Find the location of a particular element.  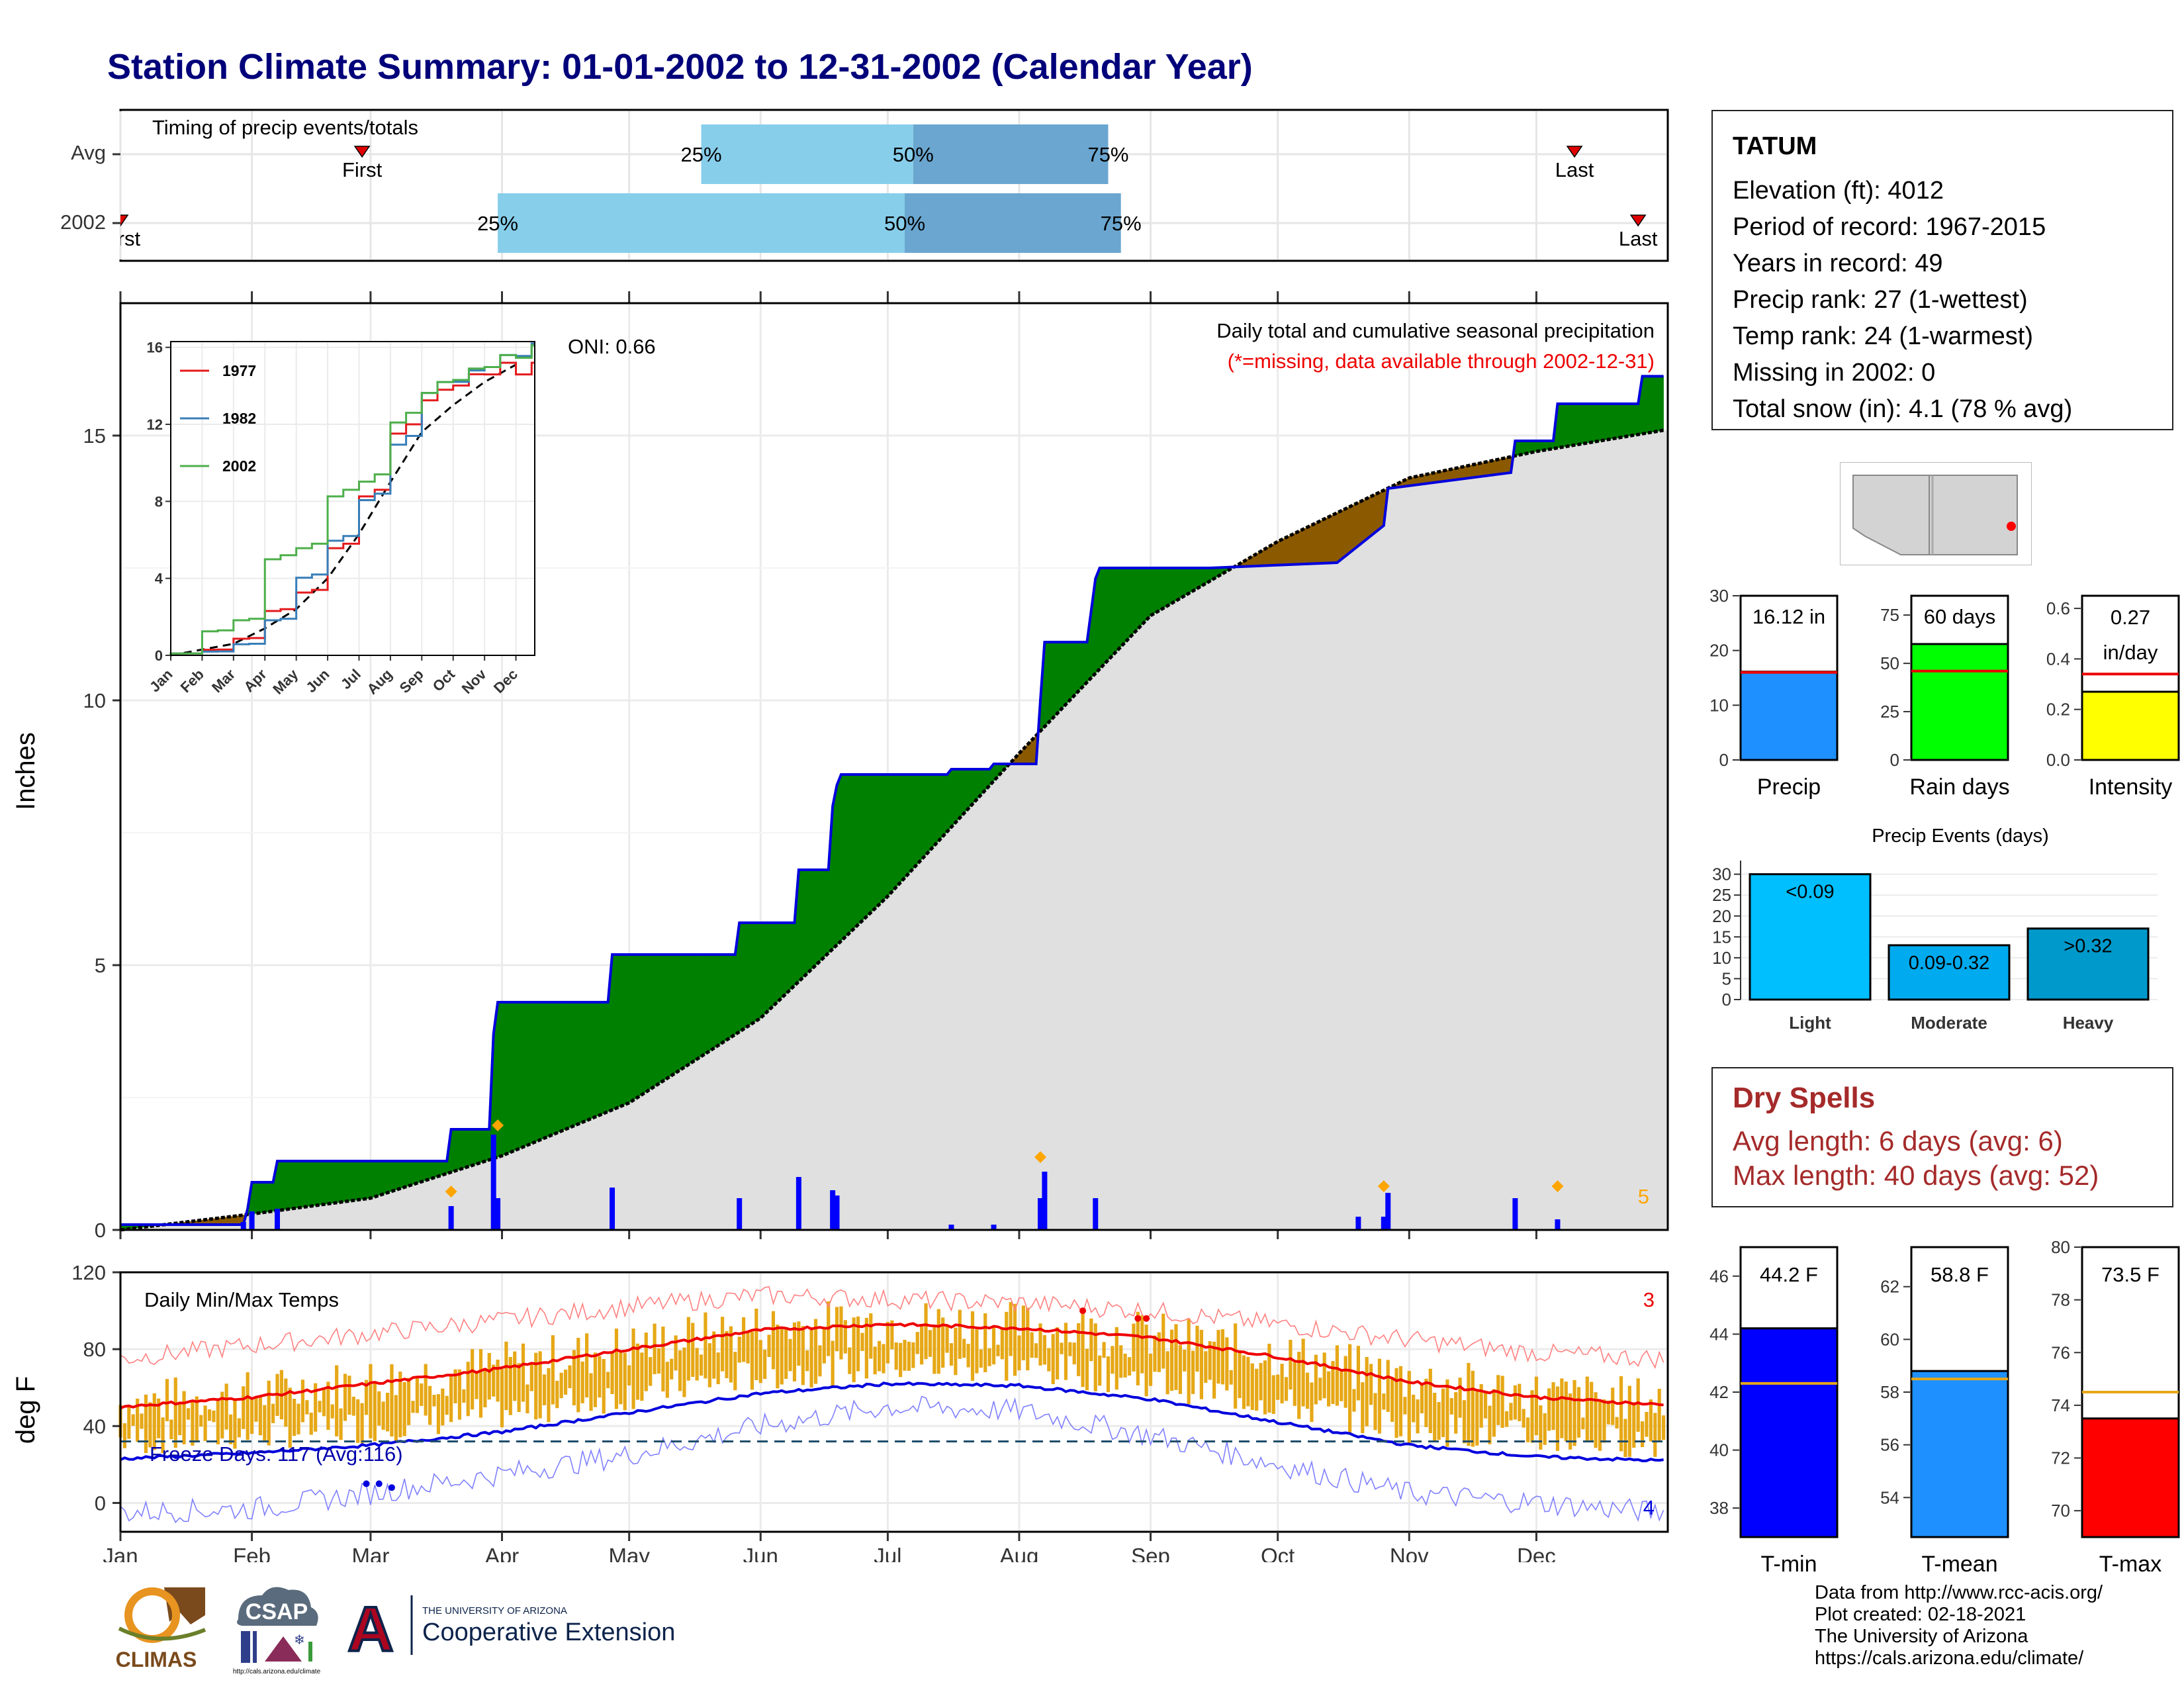

station-period: Period of record: 1967-2015 is located at coordinates (1889, 227).